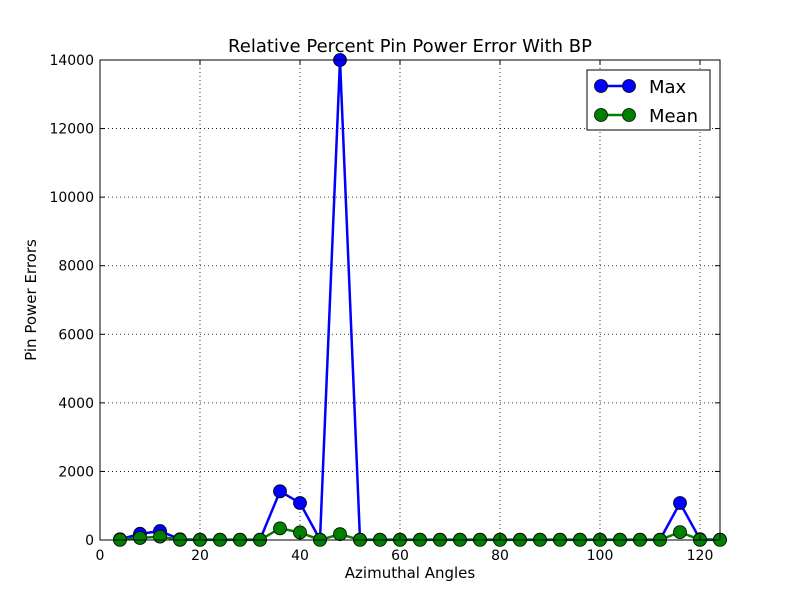 The width and height of the screenshot is (800, 604). Describe the element at coordinates (76, 472) in the screenshot. I see `y-tick-label: 2000` at that location.